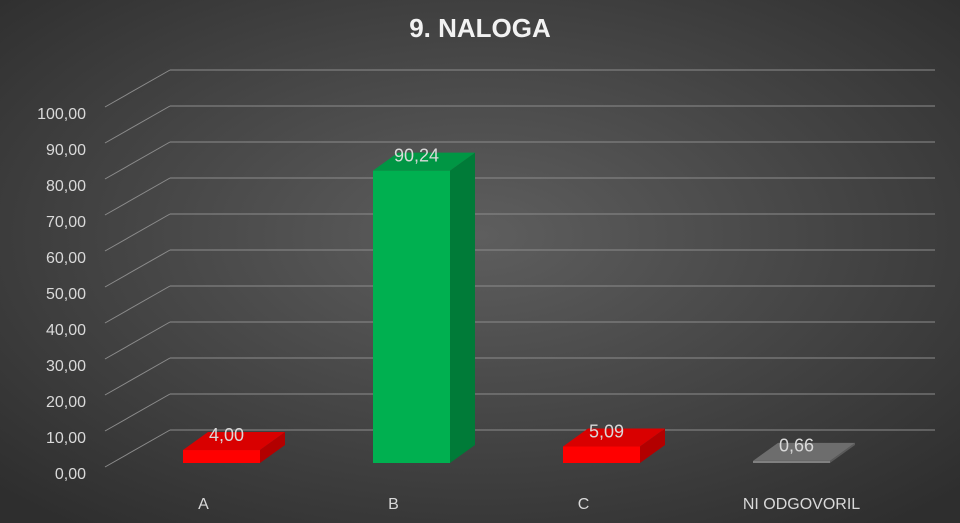  I want to click on y-tick-label: 30,00, so click(66, 366).